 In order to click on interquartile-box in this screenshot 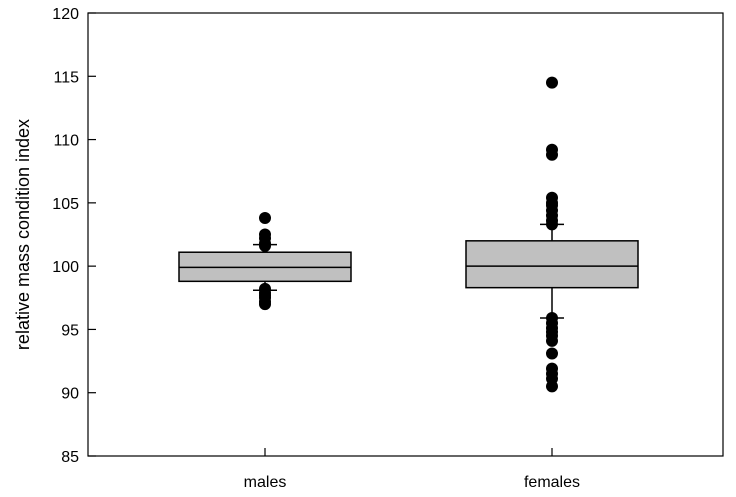, I will do `click(552, 264)`.